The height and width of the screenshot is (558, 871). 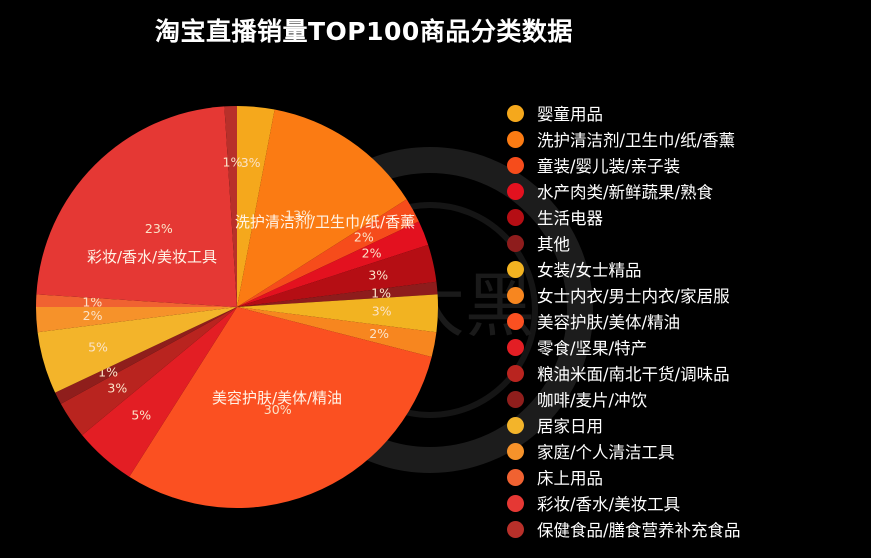 I want to click on legend-item: 保健食品/膳食营养补充食品, so click(x=624, y=529).